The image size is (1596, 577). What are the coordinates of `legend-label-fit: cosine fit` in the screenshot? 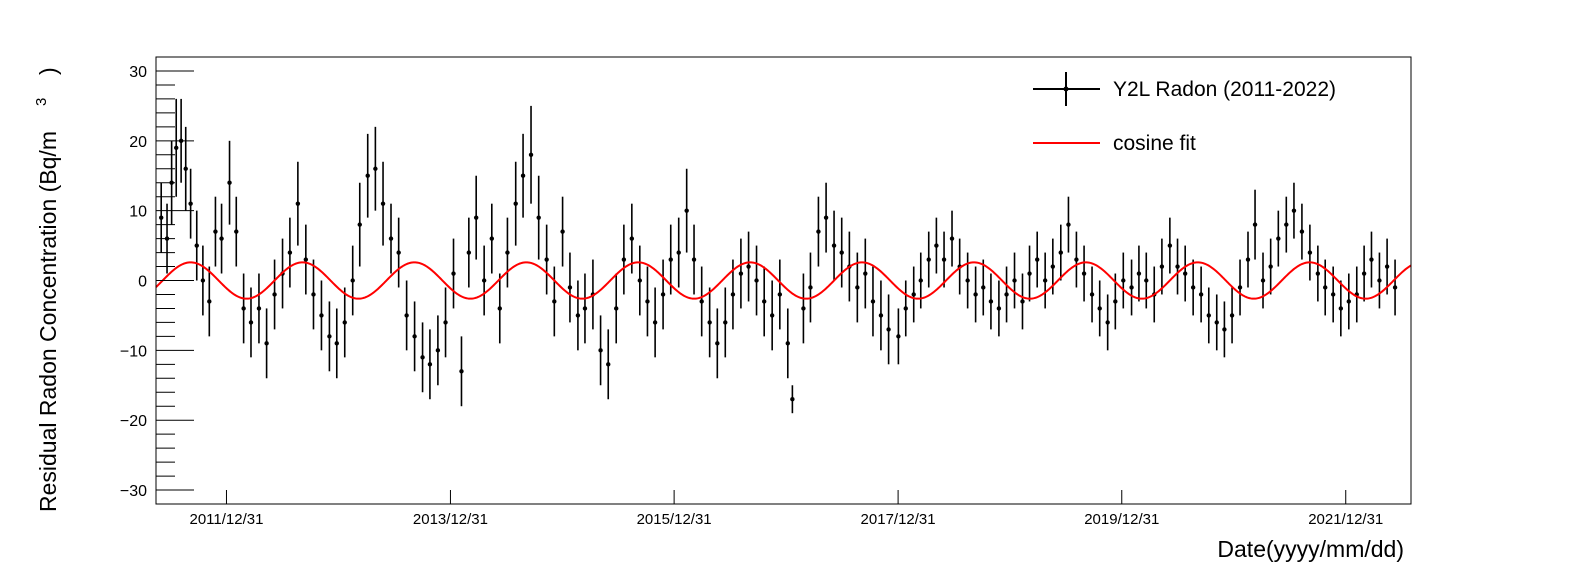 It's located at (1154, 143).